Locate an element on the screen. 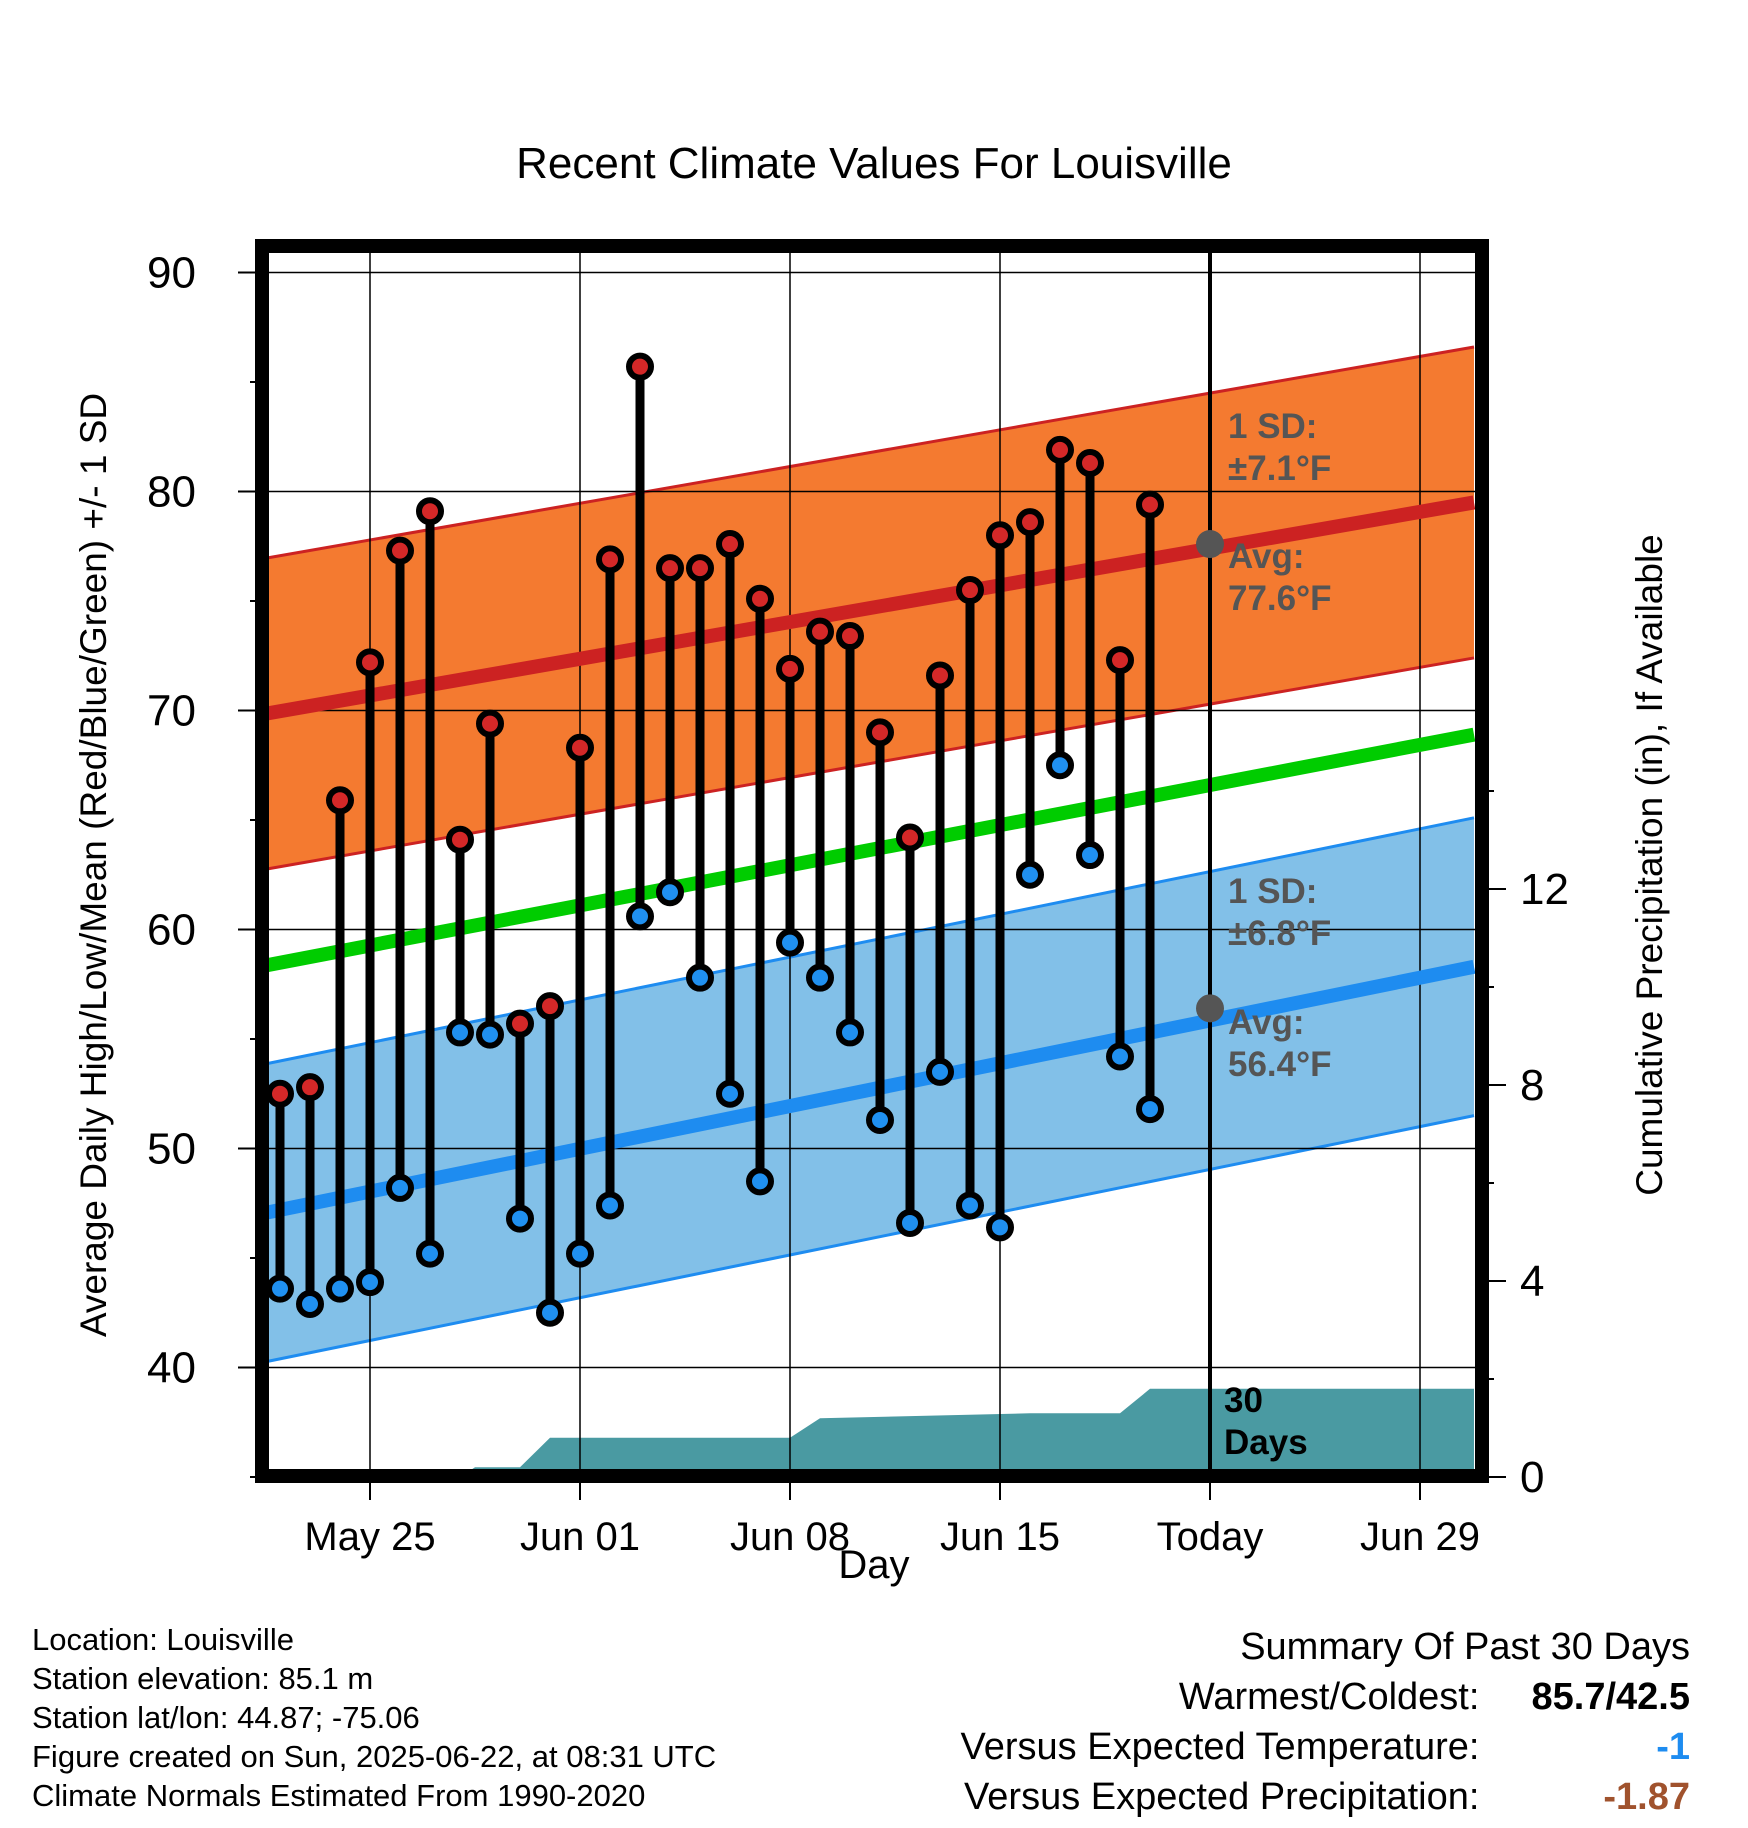  low-sd-value: ±6.8°F is located at coordinates (1279, 933).